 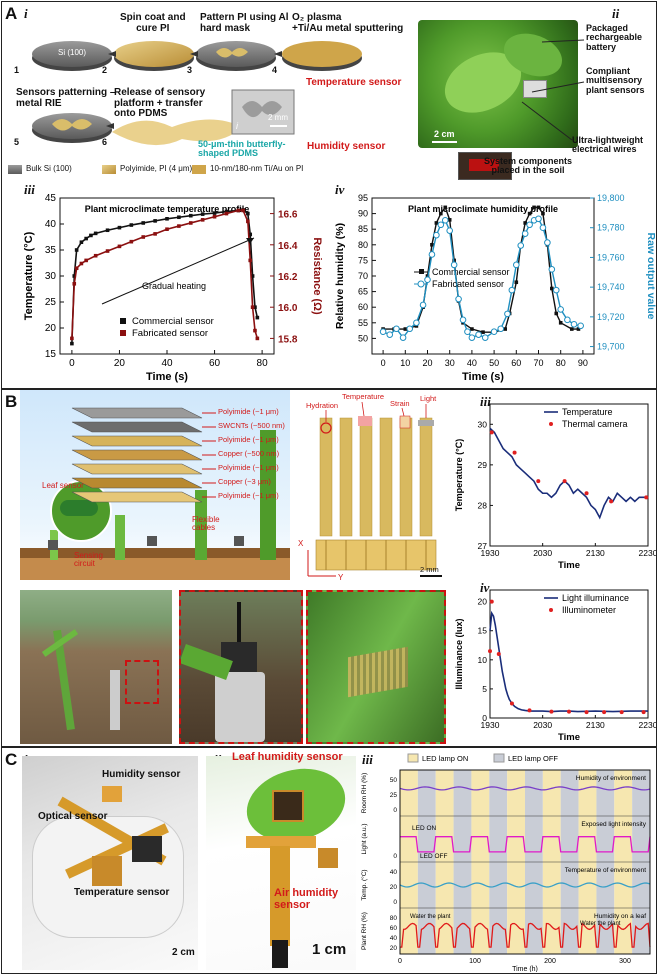 What do you see at coordinates (110, 863) in the screenshot?
I see `hand-sensor-photo` at bounding box center [110, 863].